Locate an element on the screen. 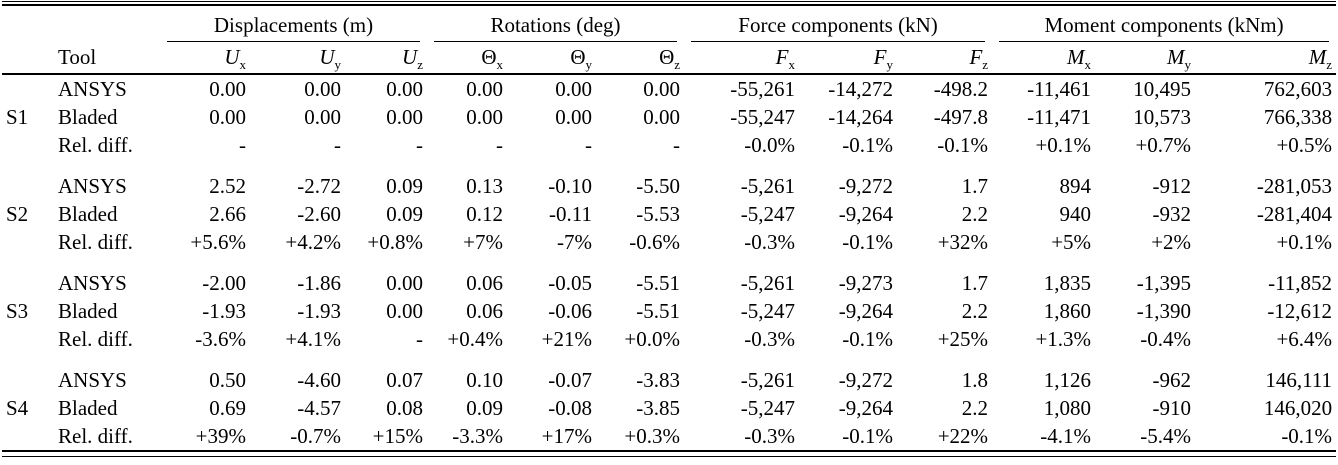 Image resolution: width=1338 pixels, height=465 pixels. group-header-rotations: Rotations (deg) is located at coordinates (555, 24).